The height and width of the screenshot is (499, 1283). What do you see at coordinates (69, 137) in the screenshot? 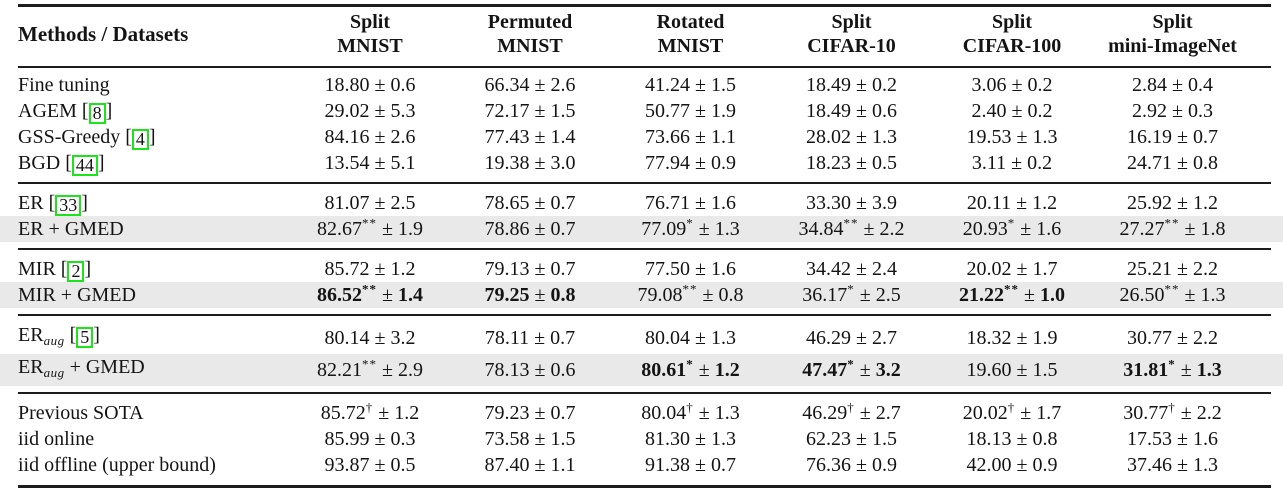
I see `method-name: GSS-Greedy` at bounding box center [69, 137].